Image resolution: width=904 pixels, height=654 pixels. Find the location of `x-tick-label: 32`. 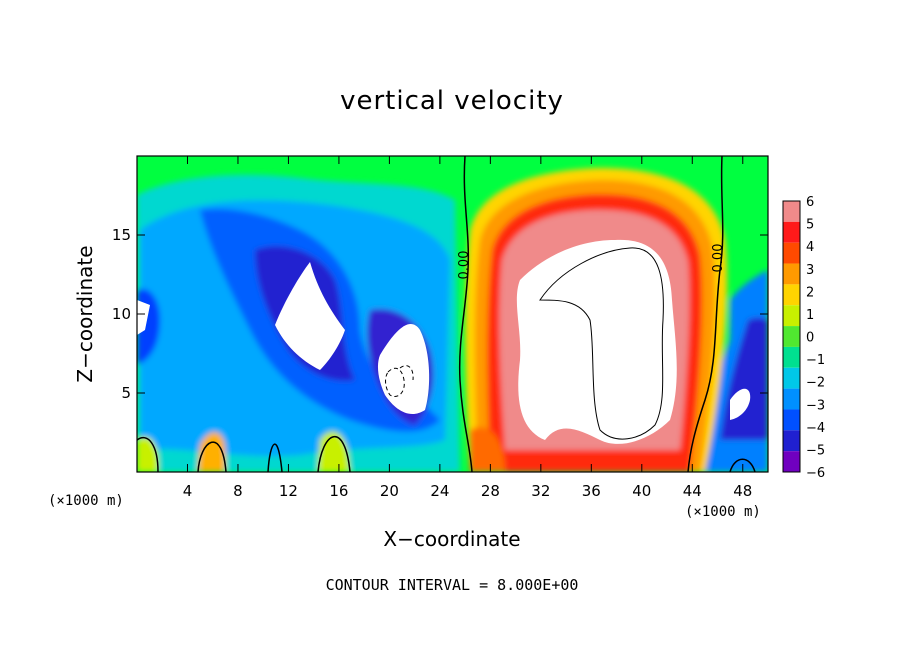

x-tick-label: 32 is located at coordinates (540, 491).